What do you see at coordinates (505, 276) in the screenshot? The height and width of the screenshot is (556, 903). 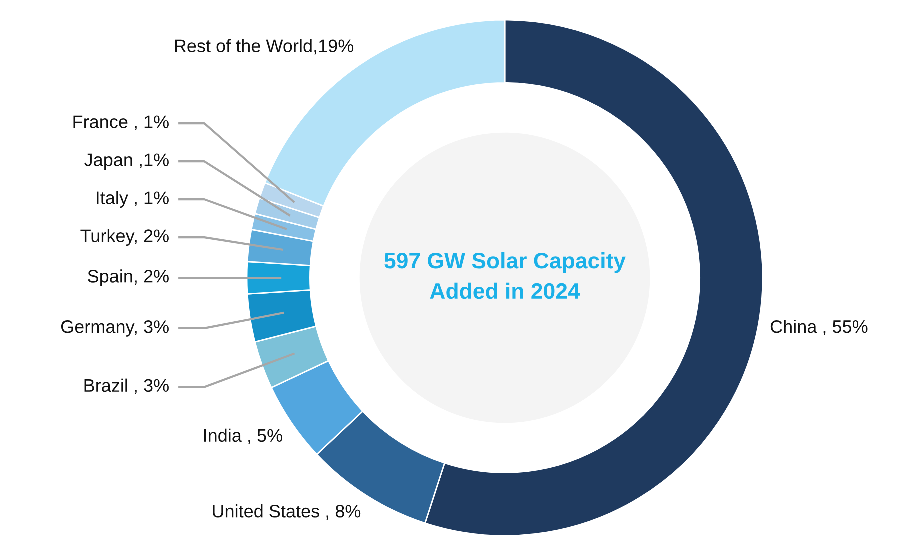 I see `text: 597 GW Solar Capacity Added in 2024` at bounding box center [505, 276].